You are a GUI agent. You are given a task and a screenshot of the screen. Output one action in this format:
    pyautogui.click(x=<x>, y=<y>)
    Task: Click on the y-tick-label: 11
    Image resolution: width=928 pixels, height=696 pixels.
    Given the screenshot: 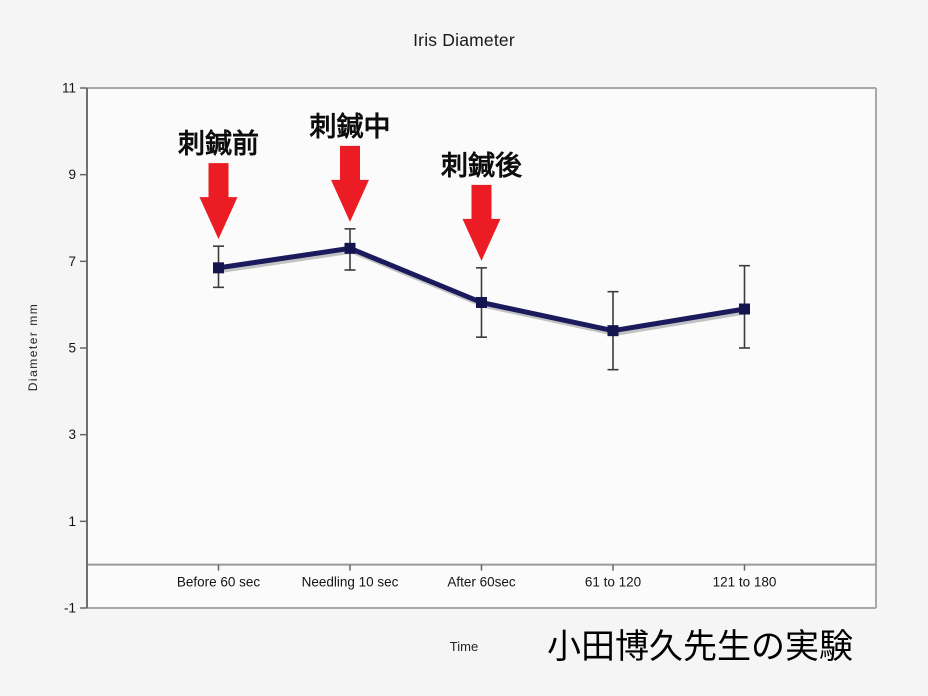 What is the action you would take?
    pyautogui.click(x=69, y=88)
    